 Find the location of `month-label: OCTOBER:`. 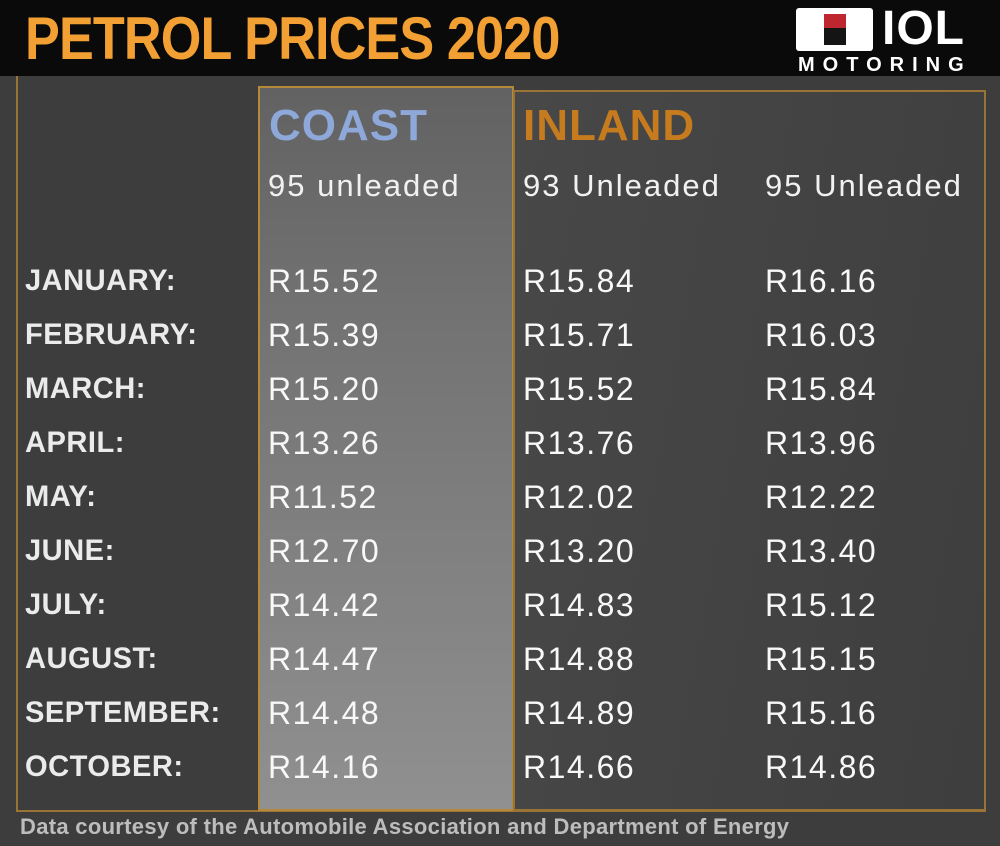

month-label: OCTOBER: is located at coordinates (104, 766).